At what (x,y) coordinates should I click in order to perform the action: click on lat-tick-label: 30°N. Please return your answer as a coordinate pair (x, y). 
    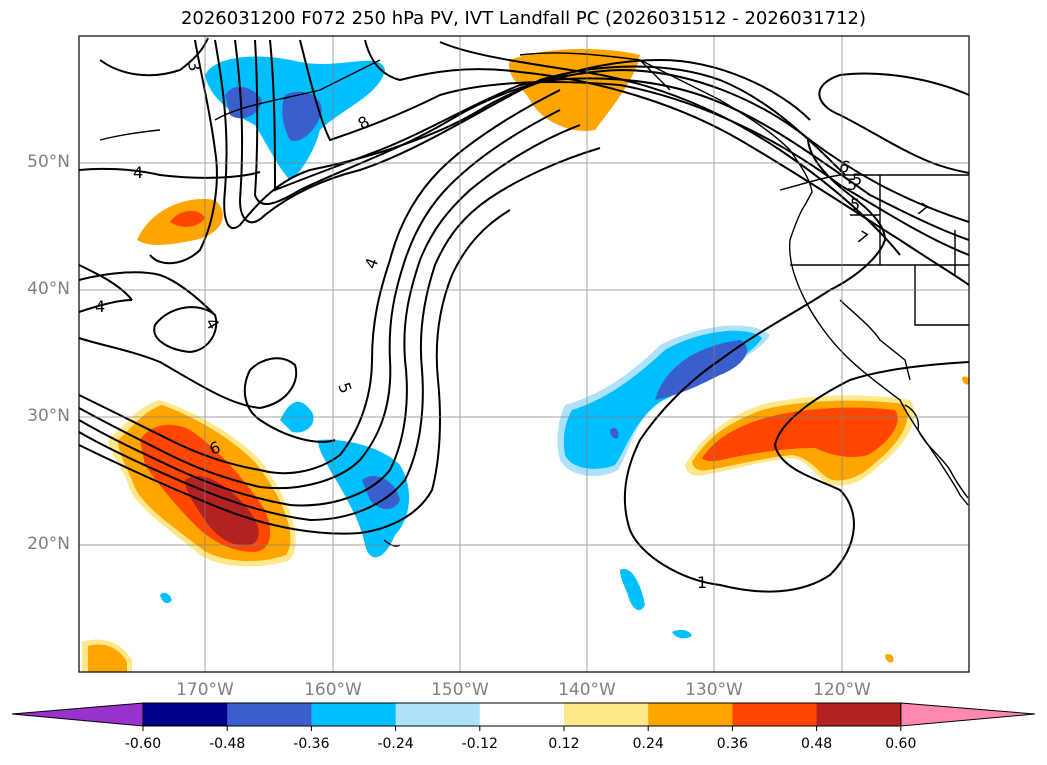
    Looking at the image, I should click on (48, 416).